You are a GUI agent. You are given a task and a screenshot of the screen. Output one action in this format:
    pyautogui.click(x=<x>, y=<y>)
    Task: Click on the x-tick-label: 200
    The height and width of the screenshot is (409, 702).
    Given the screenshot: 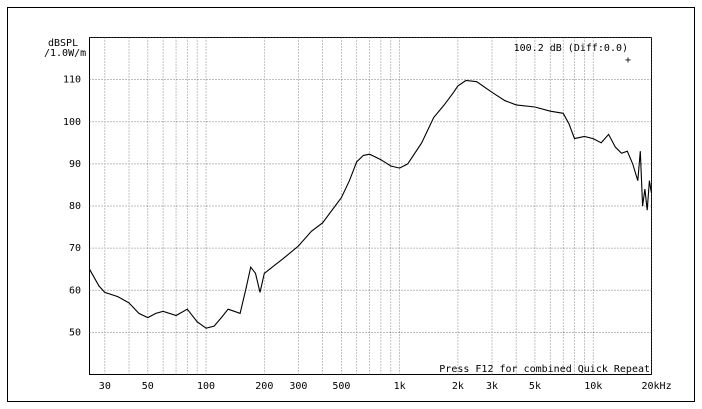 What is the action you would take?
    pyautogui.click(x=264, y=386)
    